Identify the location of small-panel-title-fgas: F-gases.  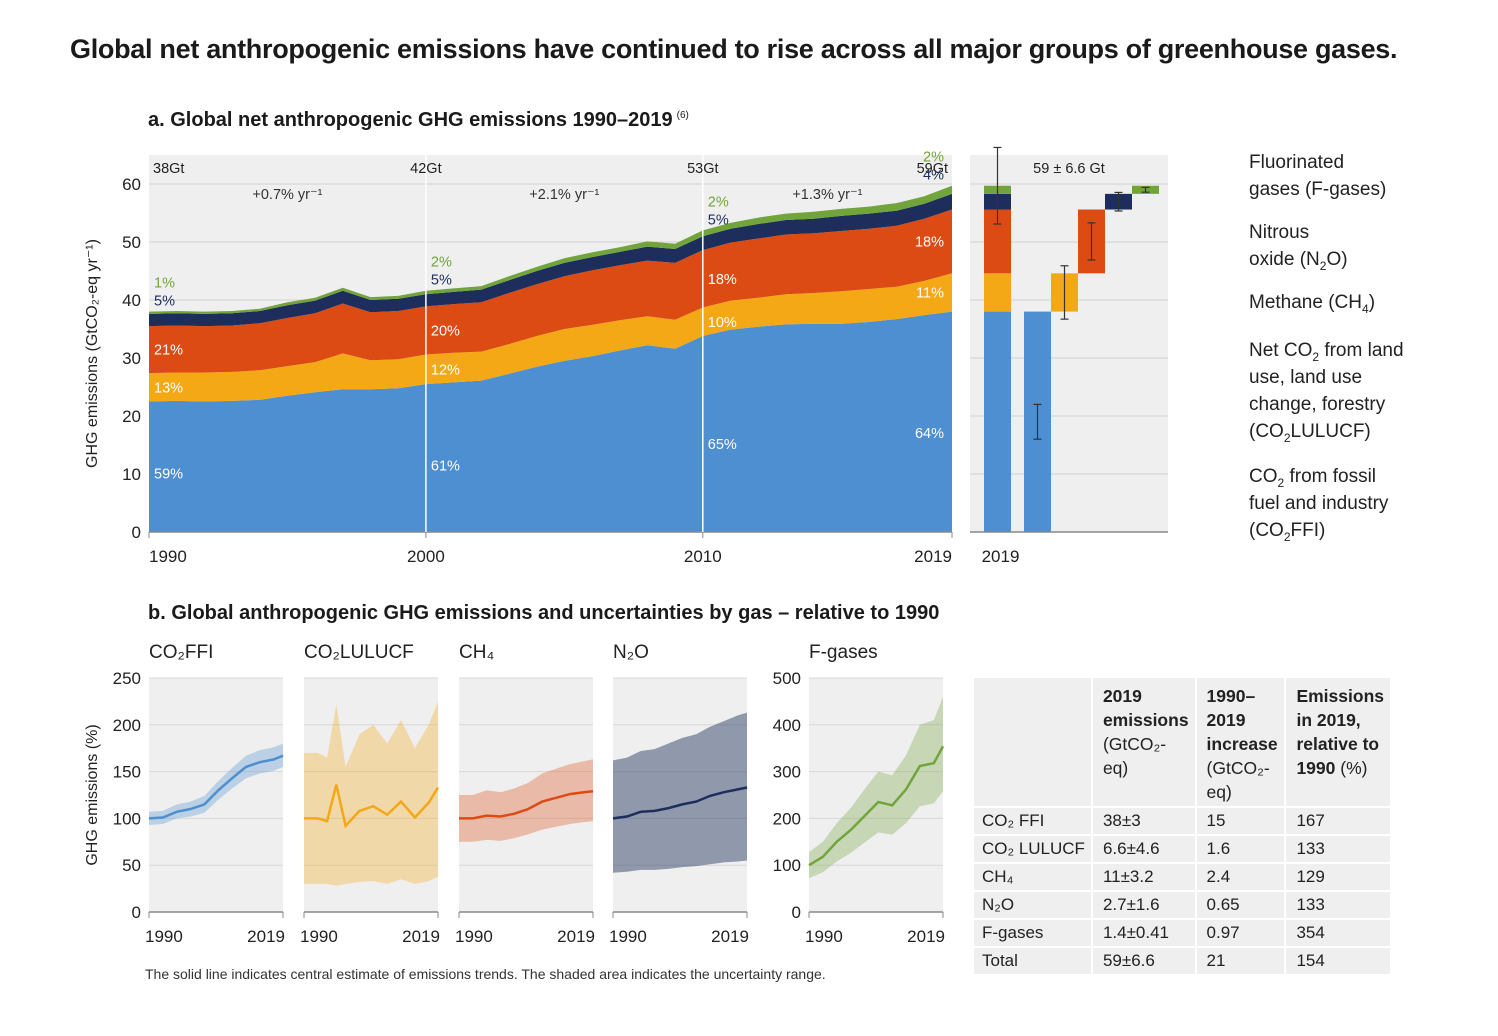
(843, 652).